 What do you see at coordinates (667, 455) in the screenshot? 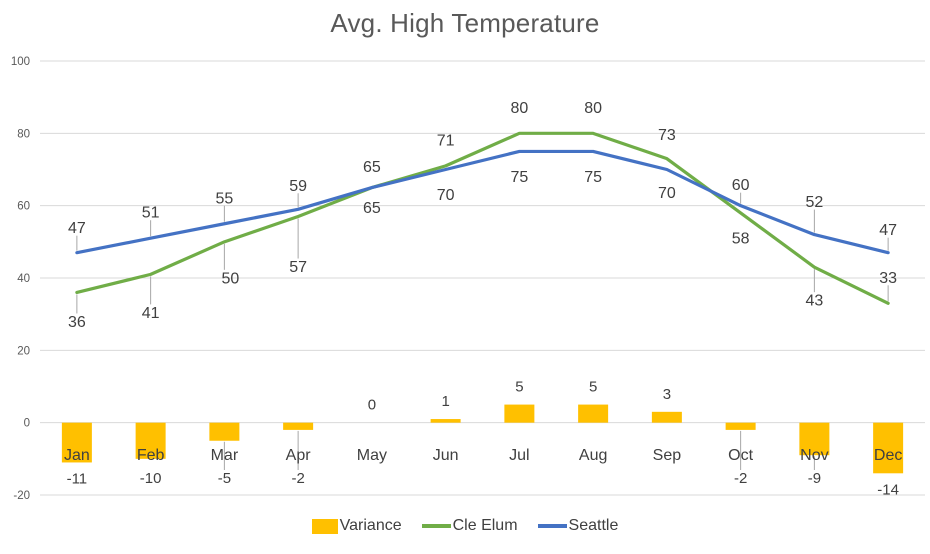
I see `svg-text: Sep` at bounding box center [667, 455].